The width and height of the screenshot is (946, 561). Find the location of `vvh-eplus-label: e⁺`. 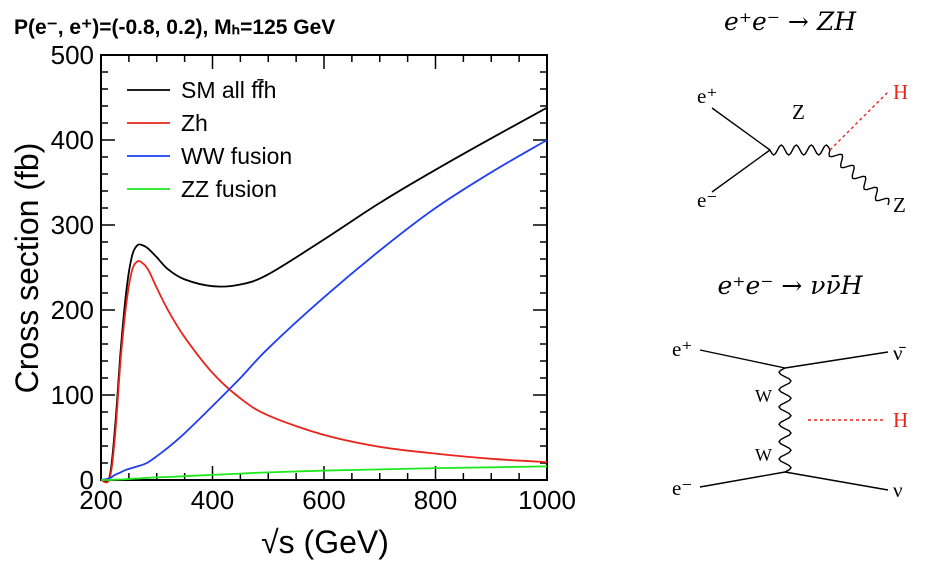

vvh-eplus-label: e⁺ is located at coordinates (682, 349).